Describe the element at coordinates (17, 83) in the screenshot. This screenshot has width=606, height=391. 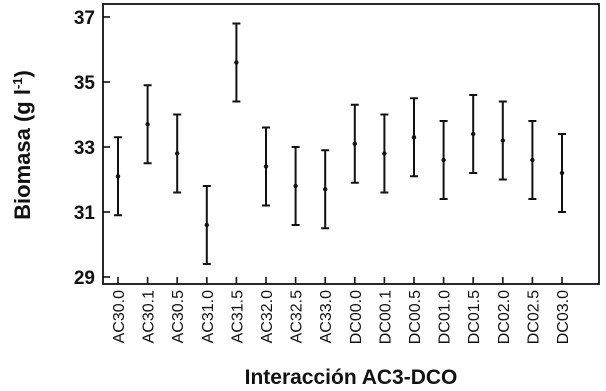
I see `y-axis-title-superscript: -1` at that location.